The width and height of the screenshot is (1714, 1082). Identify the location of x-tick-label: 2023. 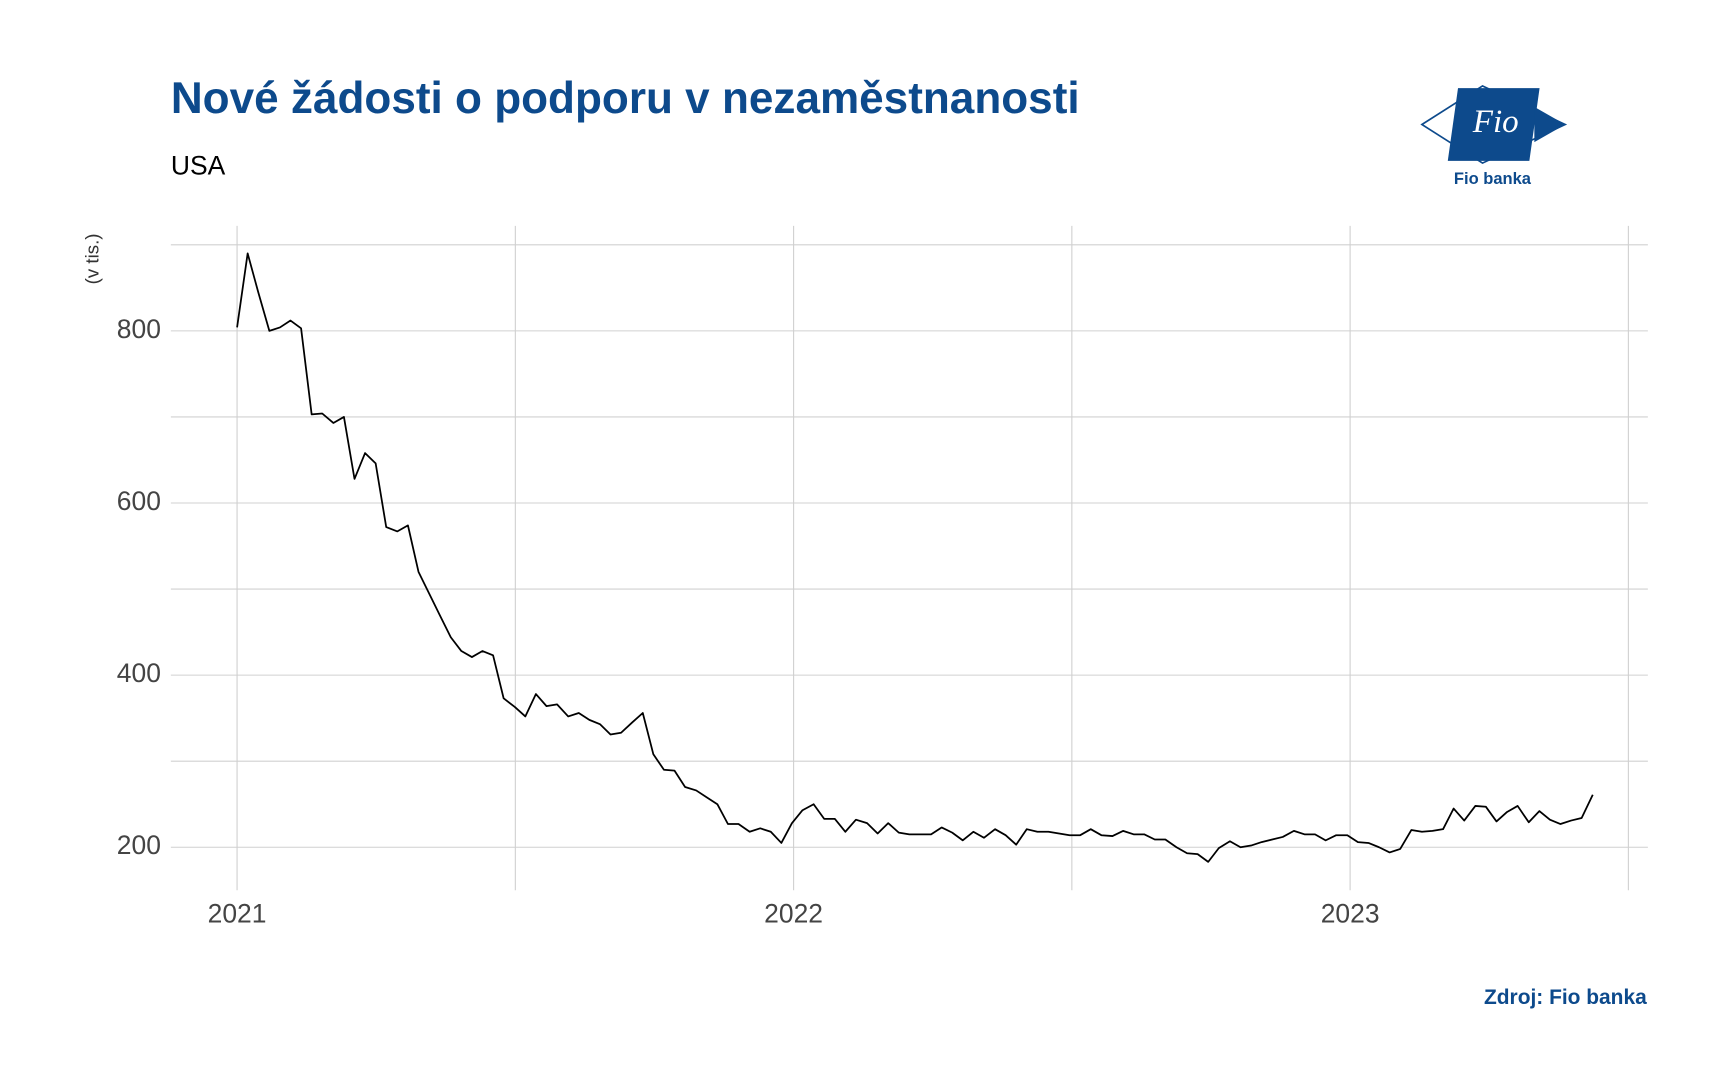
(1350, 914).